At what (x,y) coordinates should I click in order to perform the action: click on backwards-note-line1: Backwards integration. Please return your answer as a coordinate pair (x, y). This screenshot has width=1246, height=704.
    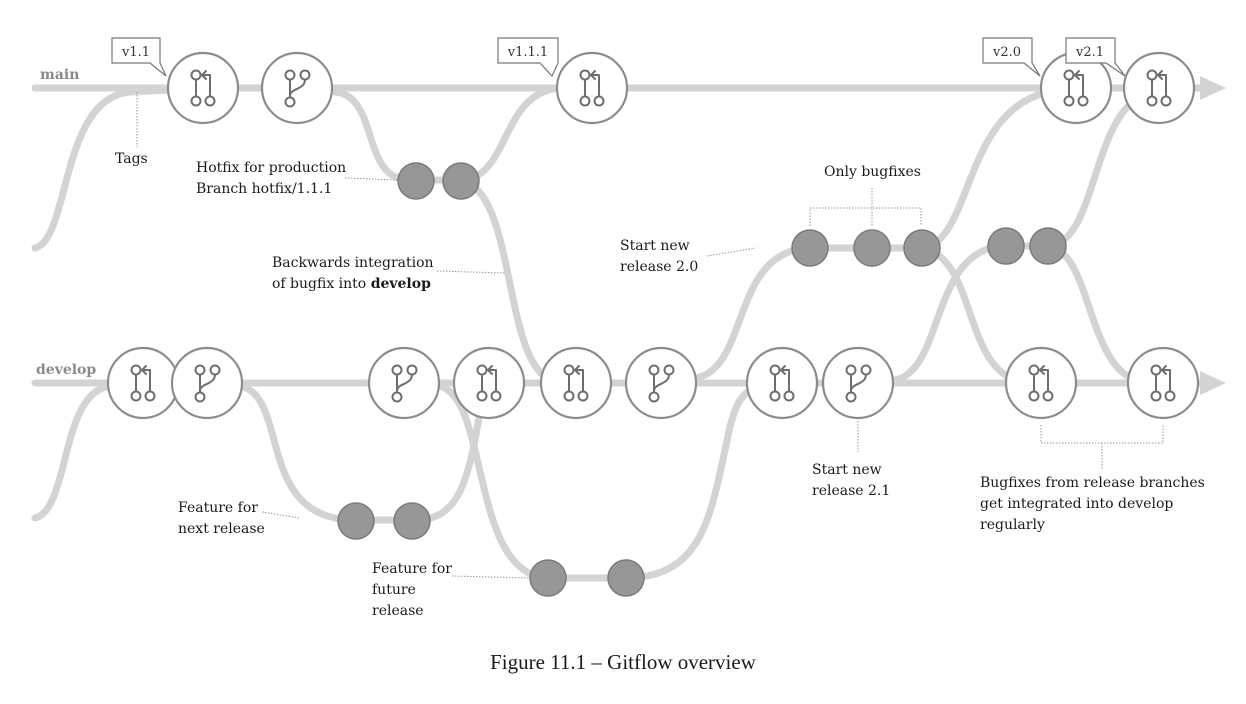
    Looking at the image, I should click on (353, 263).